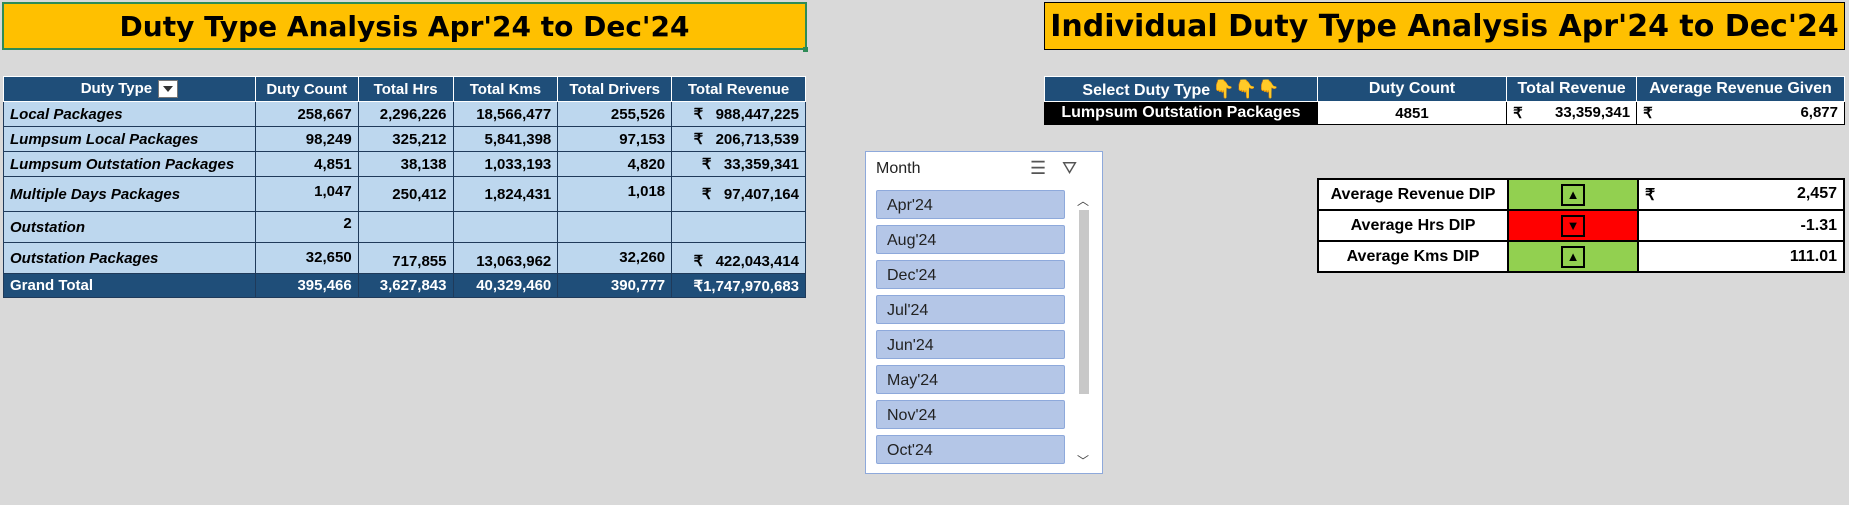 This screenshot has height=505, width=1849. I want to click on cell-count: 2, so click(306, 227).